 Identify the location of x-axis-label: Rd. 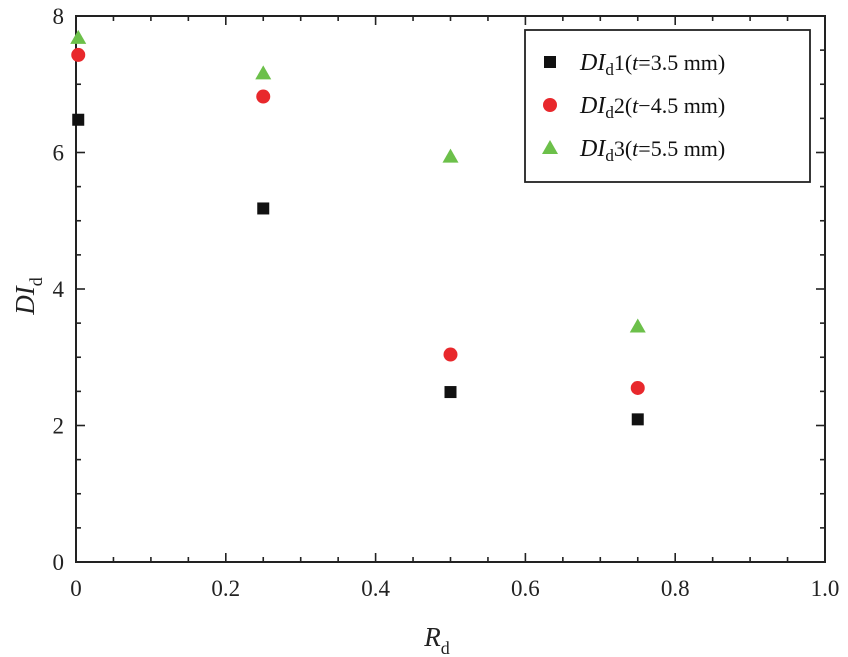
(436, 639).